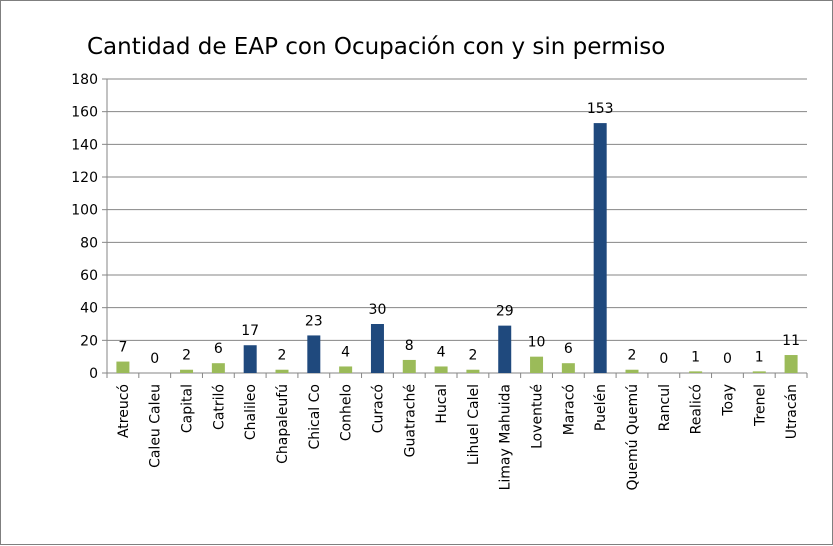 The height and width of the screenshot is (546, 833). I want to click on category-label: Curacó, so click(378, 408).